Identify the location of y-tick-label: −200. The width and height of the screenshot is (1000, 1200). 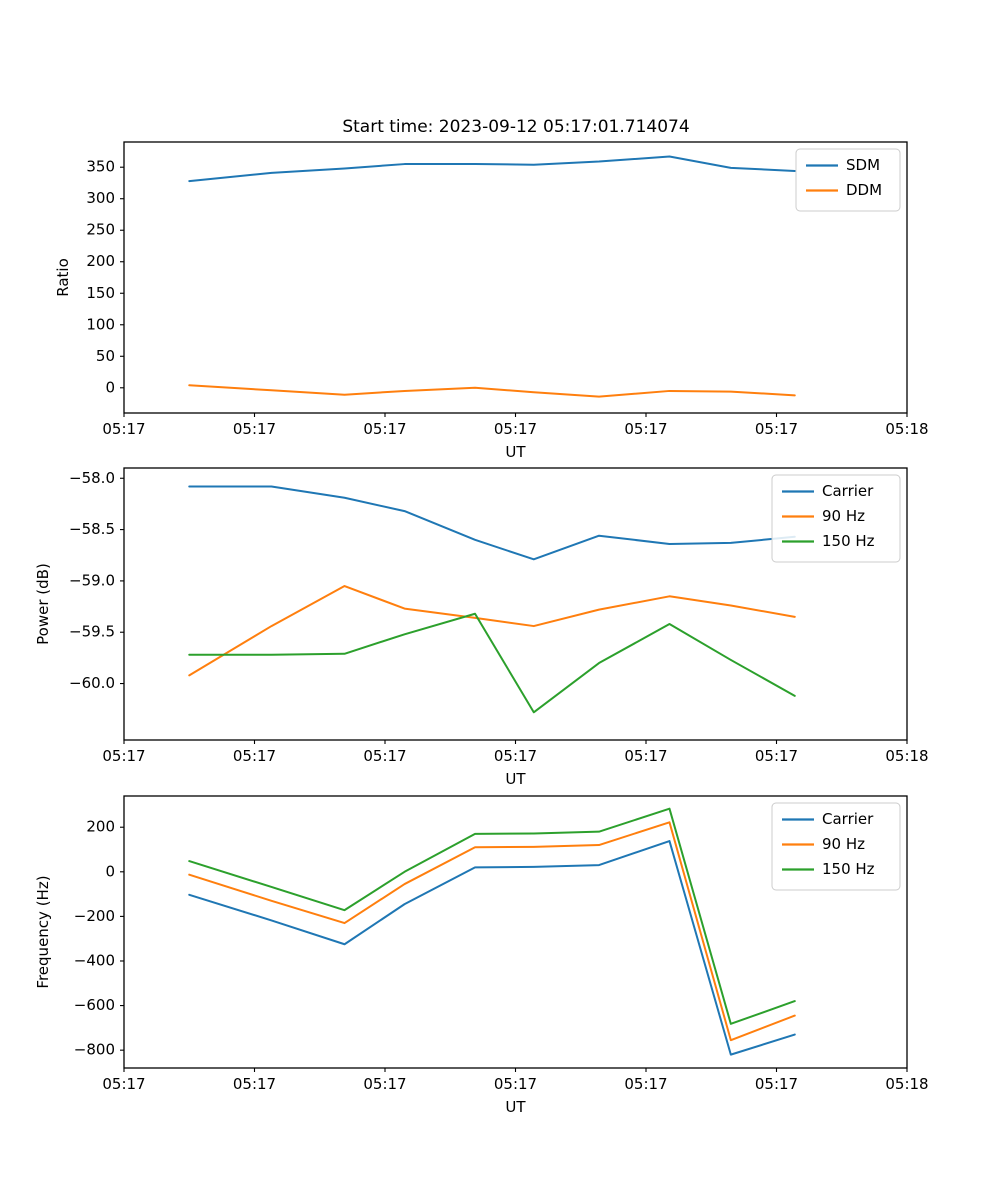
(94, 916).